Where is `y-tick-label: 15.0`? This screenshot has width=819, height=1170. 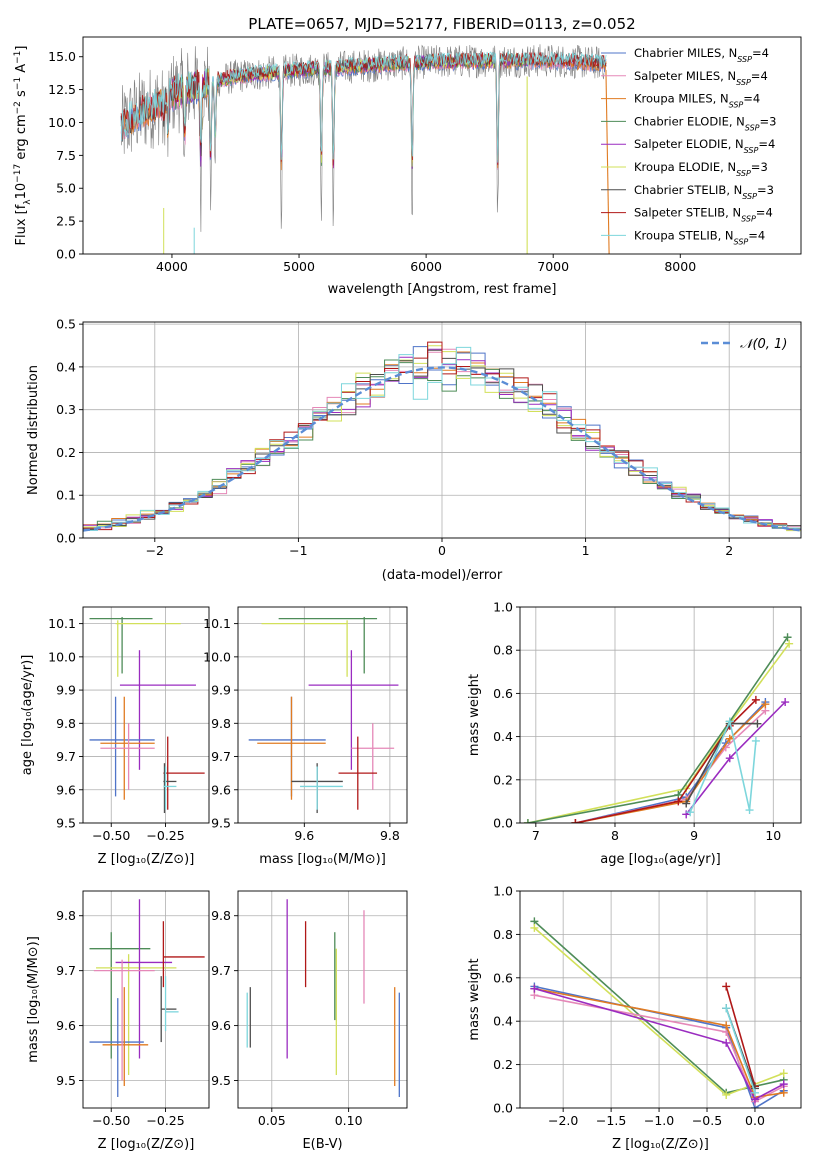 y-tick-label: 15.0 is located at coordinates (62, 56).